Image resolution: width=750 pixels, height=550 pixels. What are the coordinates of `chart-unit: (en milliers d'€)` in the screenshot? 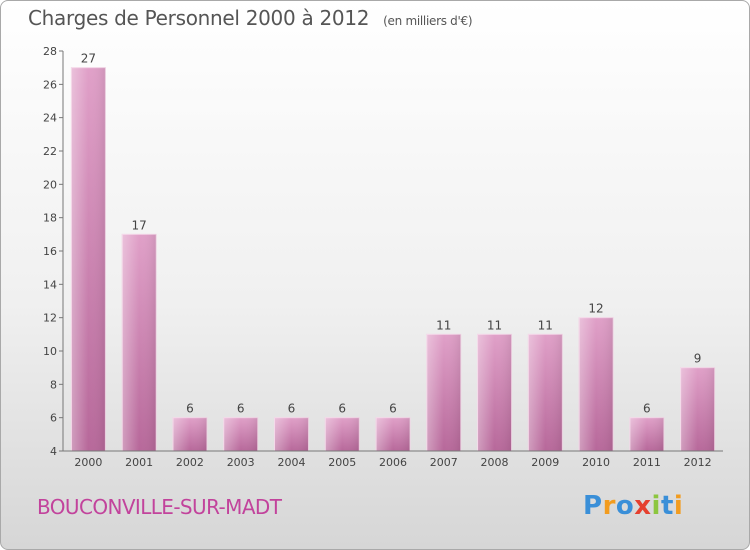 It's located at (428, 21).